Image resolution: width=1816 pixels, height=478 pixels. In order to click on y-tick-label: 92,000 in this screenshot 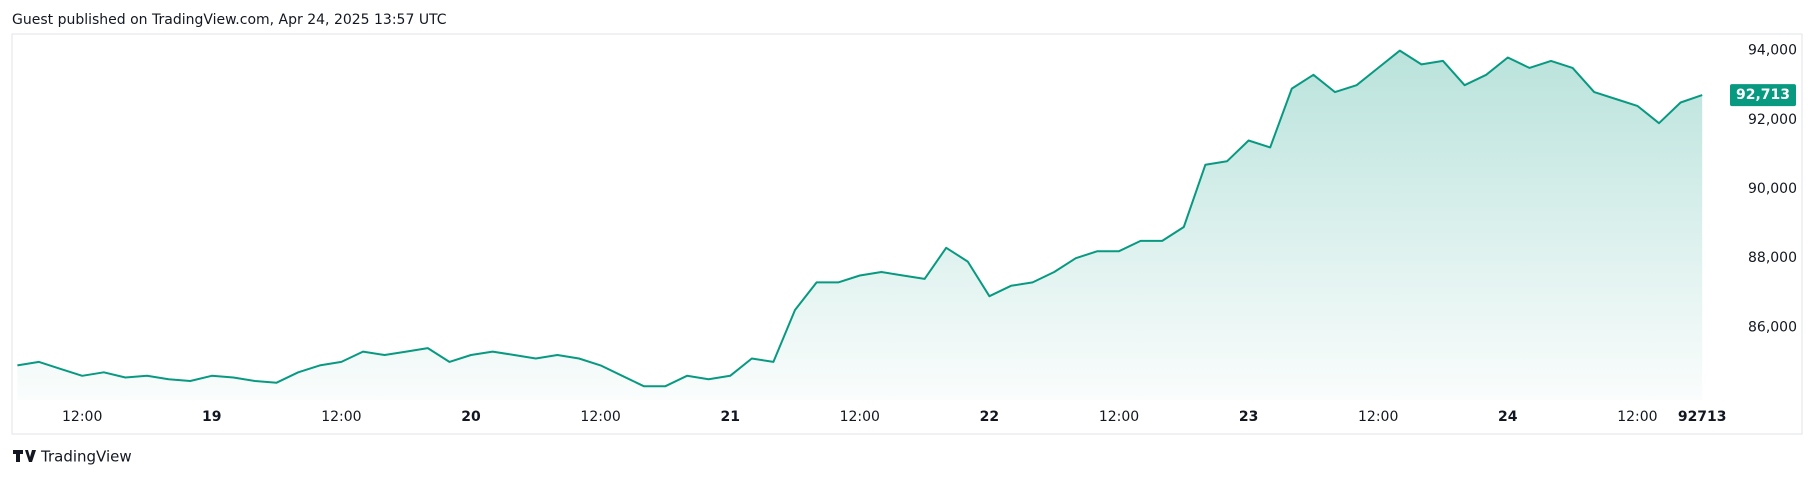, I will do `click(1772, 120)`.